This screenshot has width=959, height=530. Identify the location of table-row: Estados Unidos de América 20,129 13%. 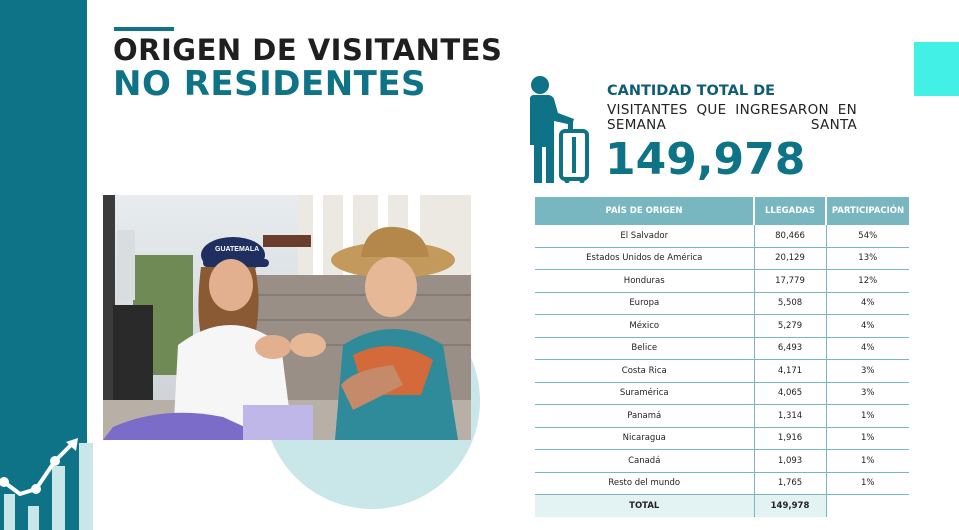
(722, 258).